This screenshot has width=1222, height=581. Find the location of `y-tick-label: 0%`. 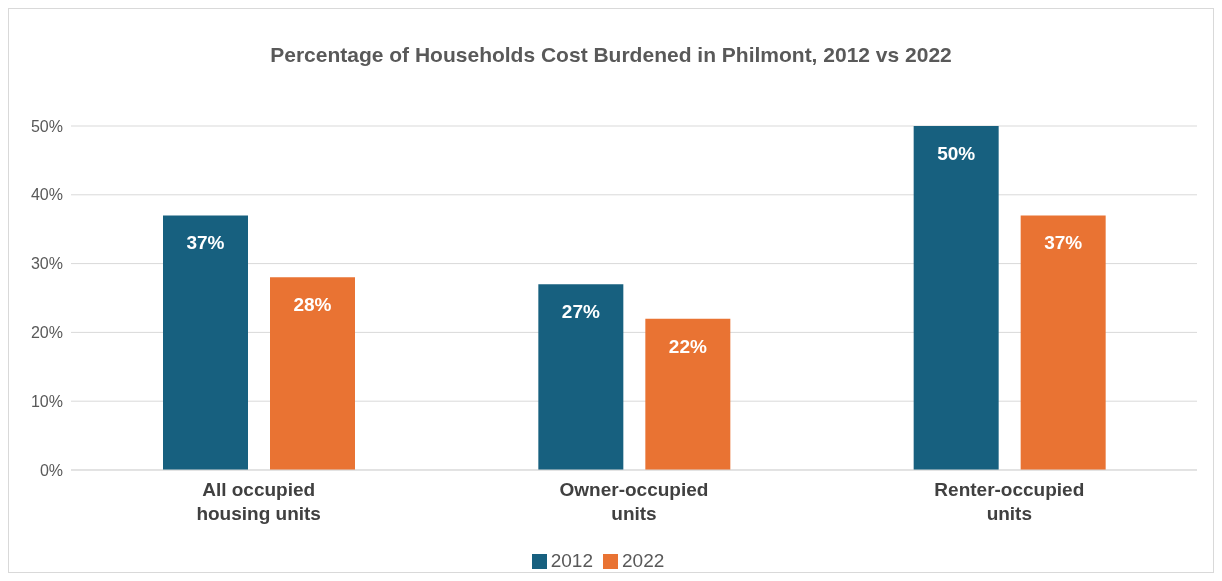

y-tick-label: 0% is located at coordinates (51, 470).